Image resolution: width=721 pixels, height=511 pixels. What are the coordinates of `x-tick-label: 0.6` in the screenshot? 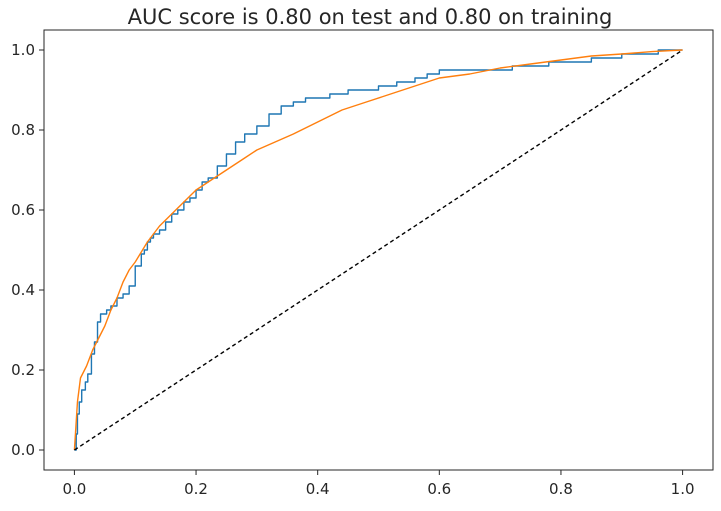 It's located at (439, 489).